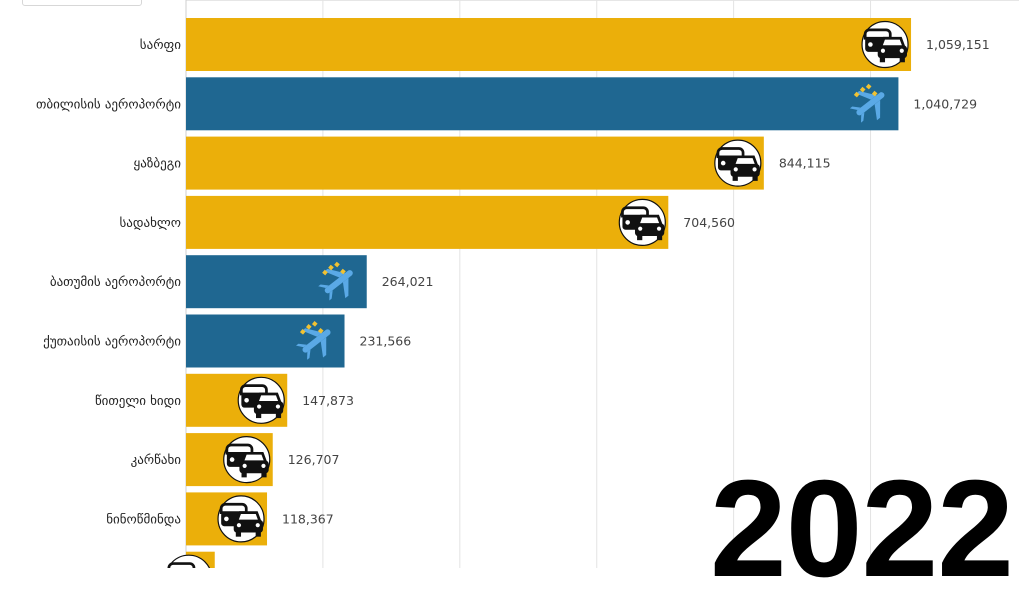 This screenshot has height=606, width=1019. Describe the element at coordinates (386, 341) in the screenshot. I see `value-label: 231,566` at that location.